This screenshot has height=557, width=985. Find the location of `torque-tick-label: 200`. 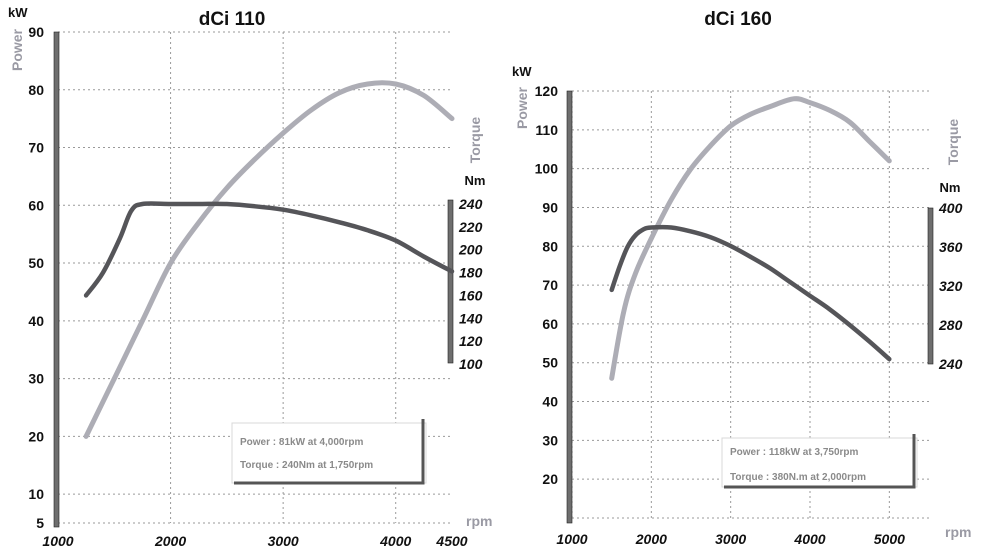

torque-tick-label: 200 is located at coordinates (470, 250).